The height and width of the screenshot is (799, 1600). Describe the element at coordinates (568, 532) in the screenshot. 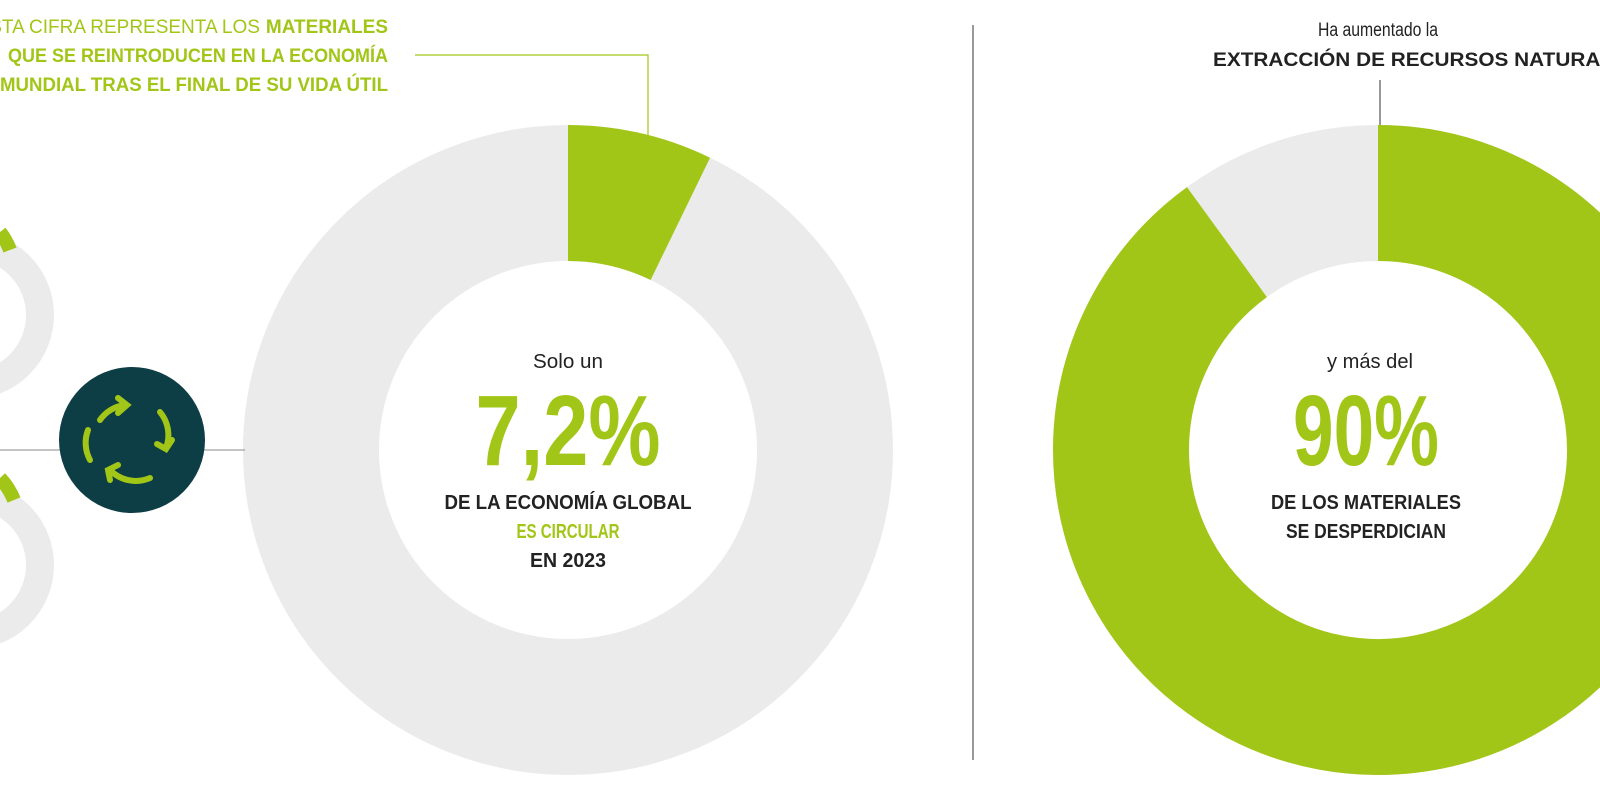

I see `center-text: ES CIRCULAR` at that location.